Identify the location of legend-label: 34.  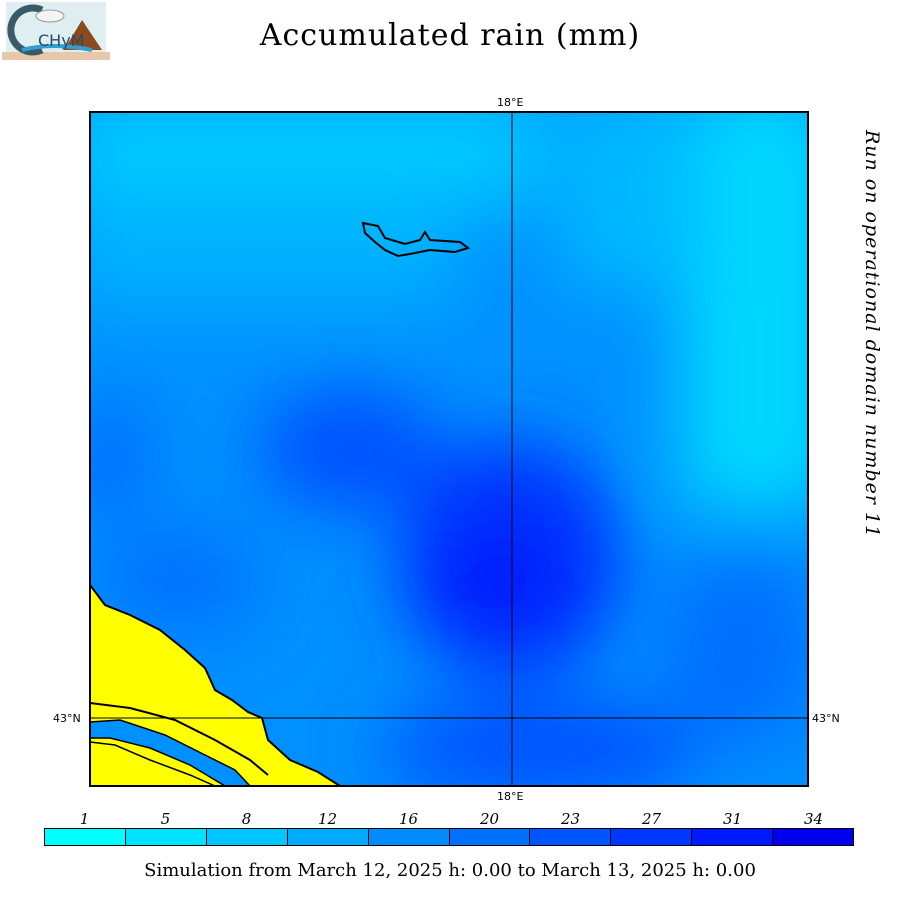
(813, 819).